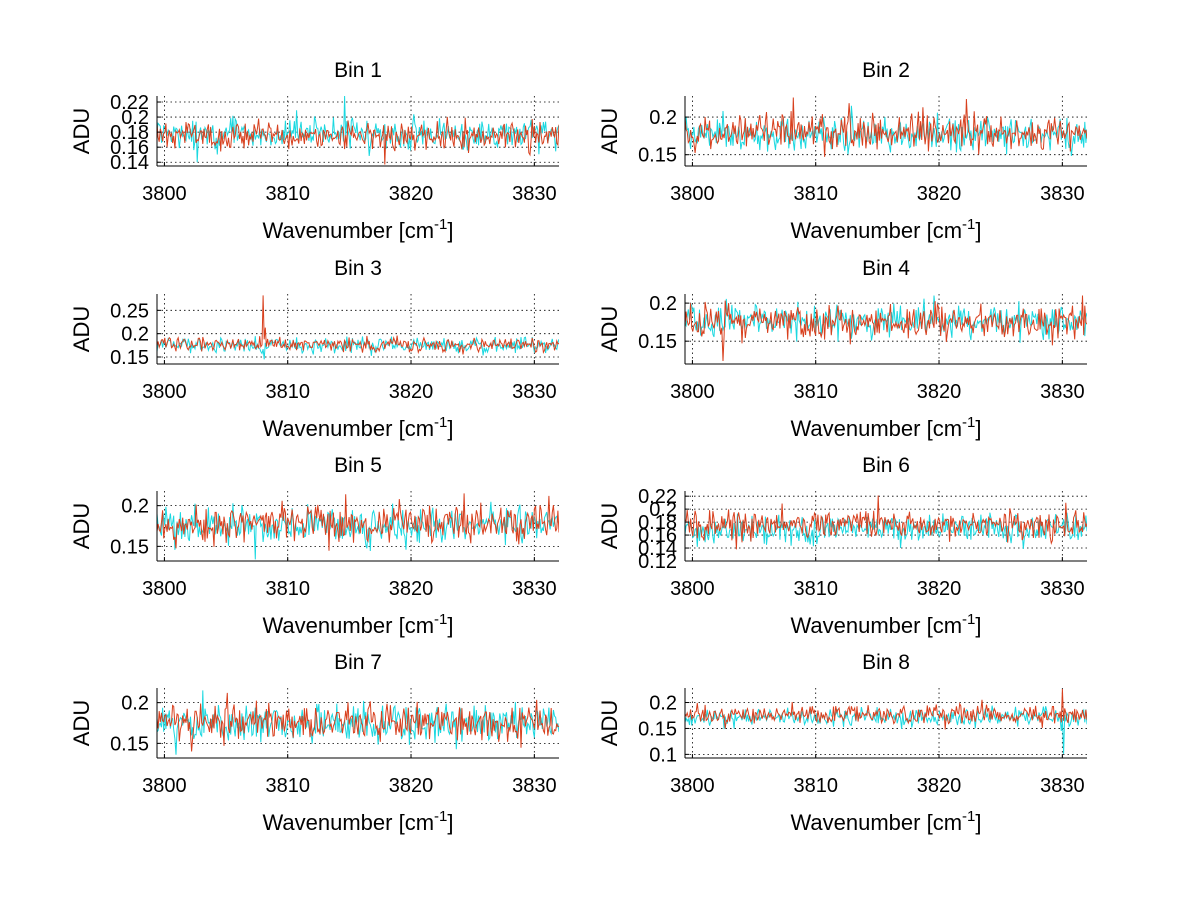  Describe the element at coordinates (886, 70) in the screenshot. I see `chart-title: Bin 2` at that location.